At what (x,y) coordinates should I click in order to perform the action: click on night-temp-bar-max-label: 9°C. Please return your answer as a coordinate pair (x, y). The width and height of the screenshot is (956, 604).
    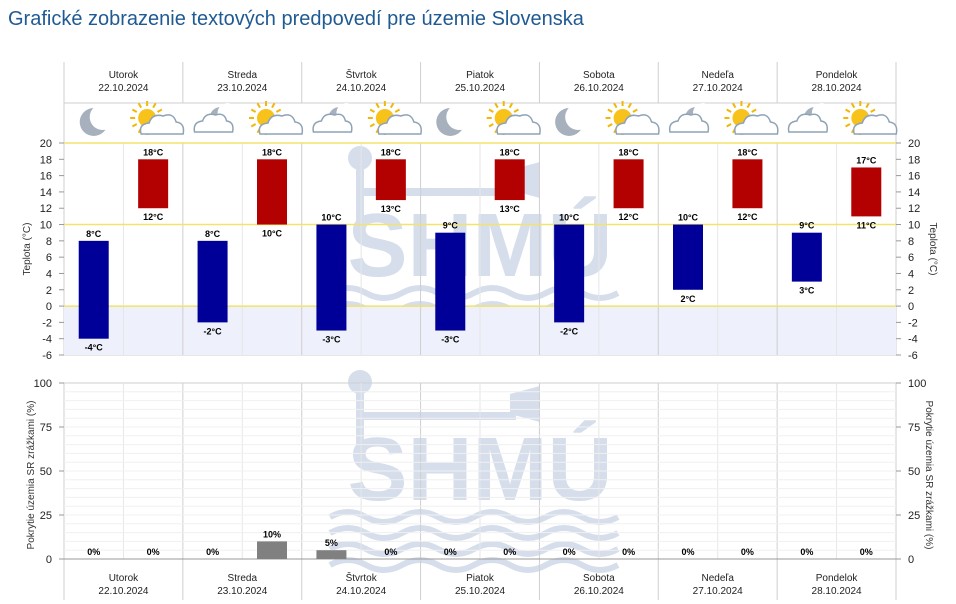
    Looking at the image, I should click on (451, 226).